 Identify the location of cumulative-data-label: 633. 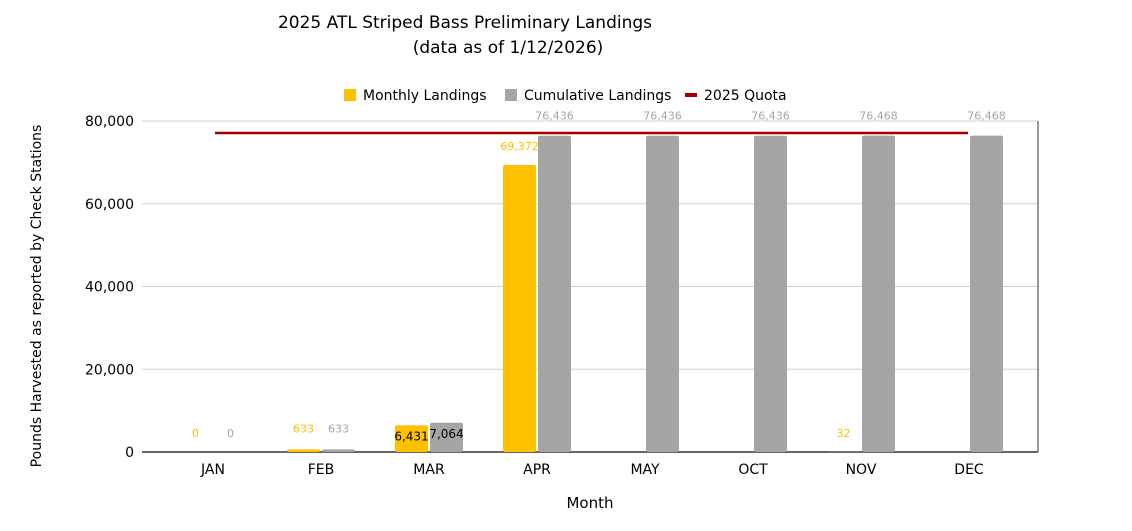
(338, 428).